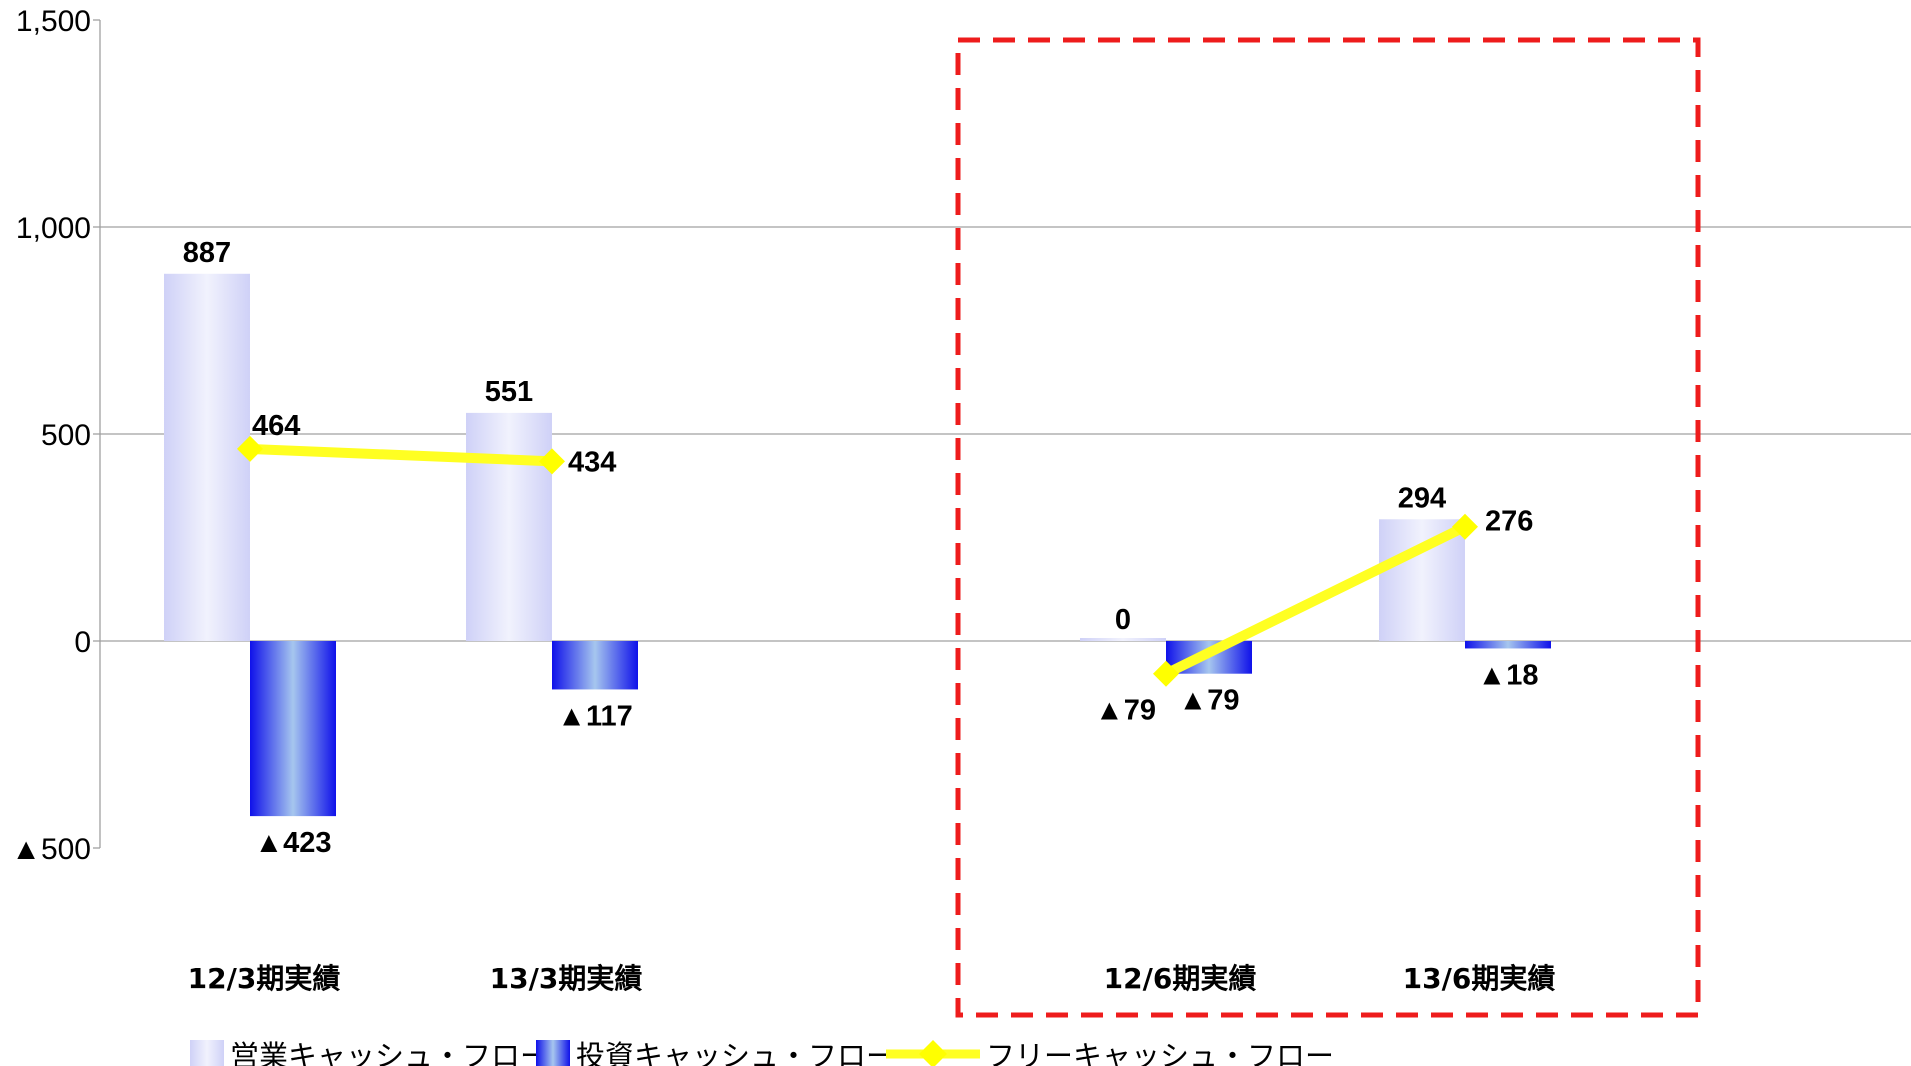 This screenshot has height=1066, width=1911. What do you see at coordinates (1479, 978) in the screenshot?
I see `category-label: 13/6期実績` at bounding box center [1479, 978].